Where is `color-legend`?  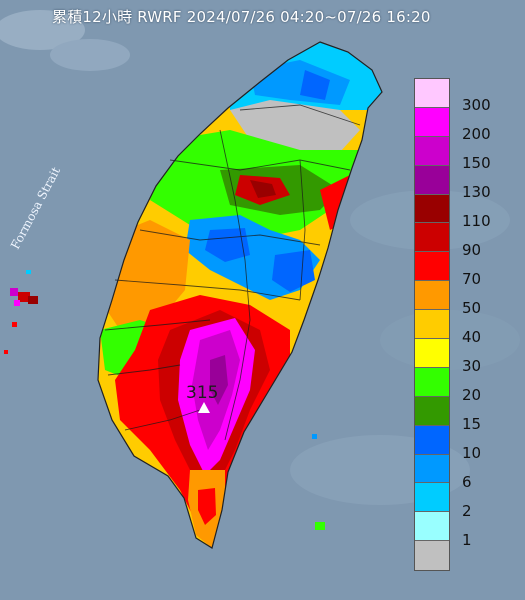
color-legend is located at coordinates (432, 325).